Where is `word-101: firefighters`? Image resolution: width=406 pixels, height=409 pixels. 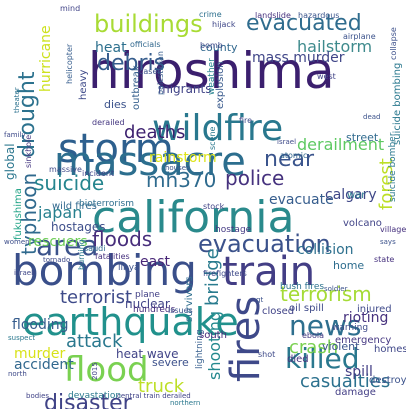 word-101: firefighters is located at coordinates (225, 273).